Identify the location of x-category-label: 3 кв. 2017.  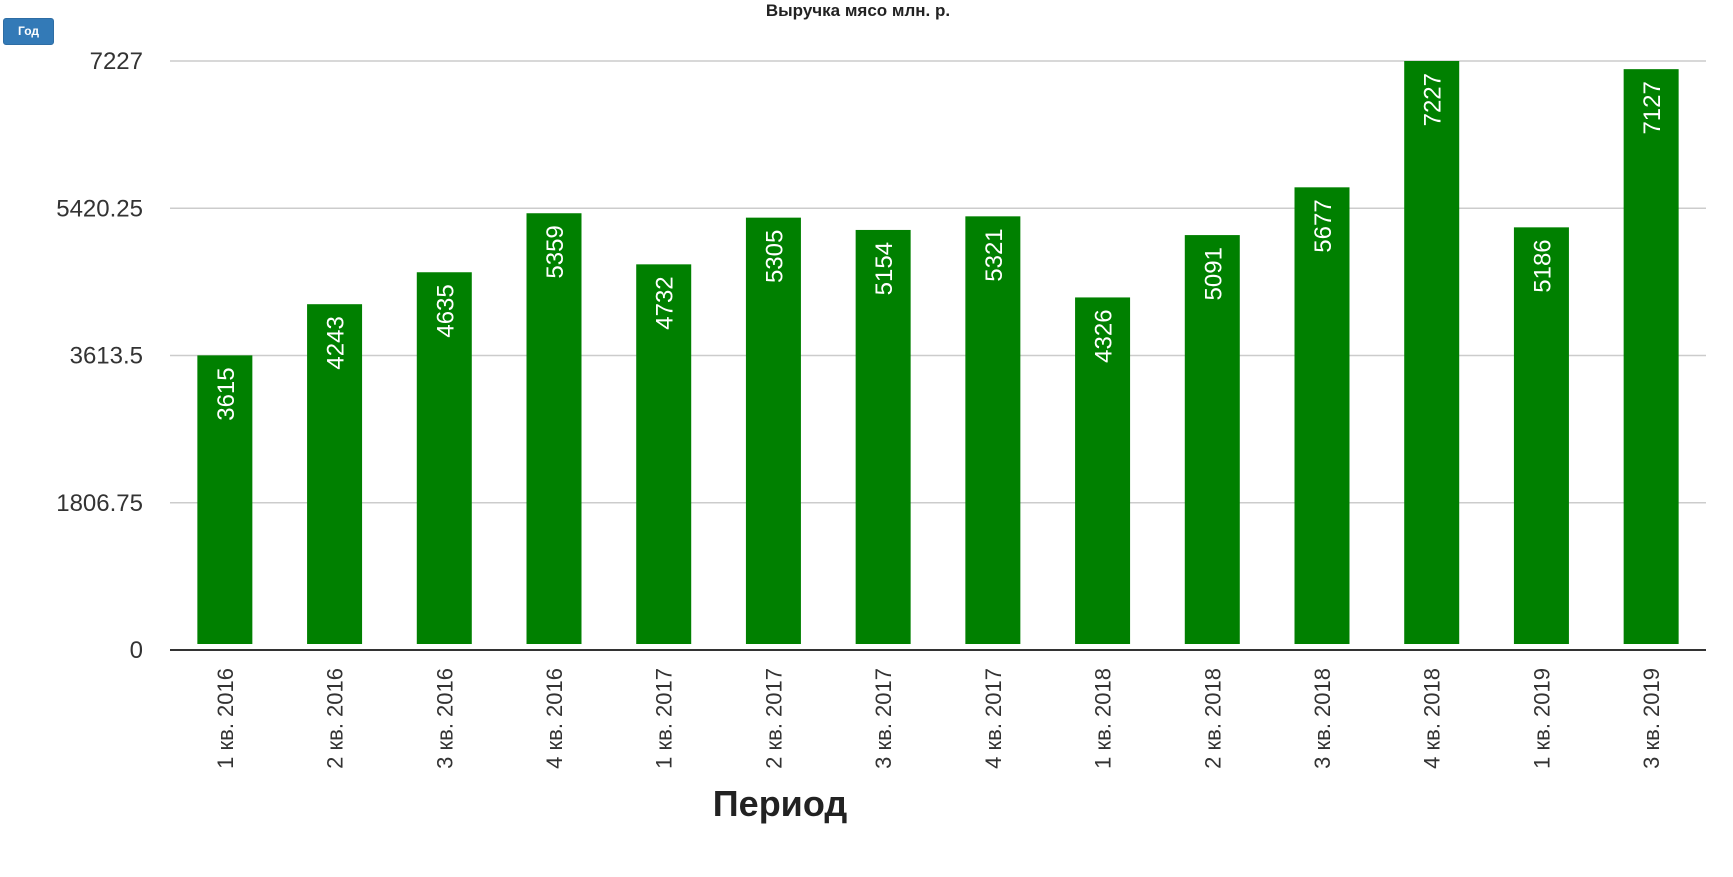
(883, 718).